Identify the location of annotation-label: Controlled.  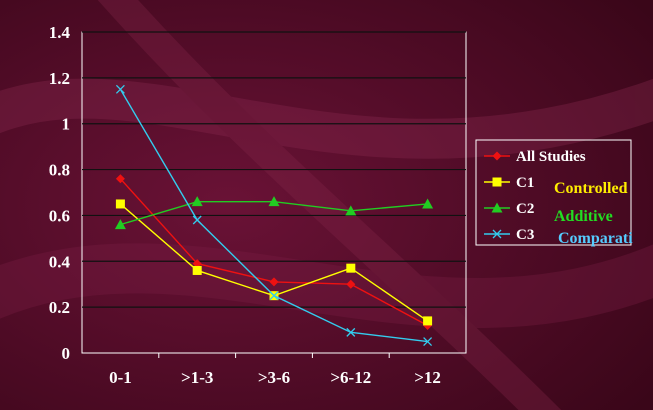
(591, 188).